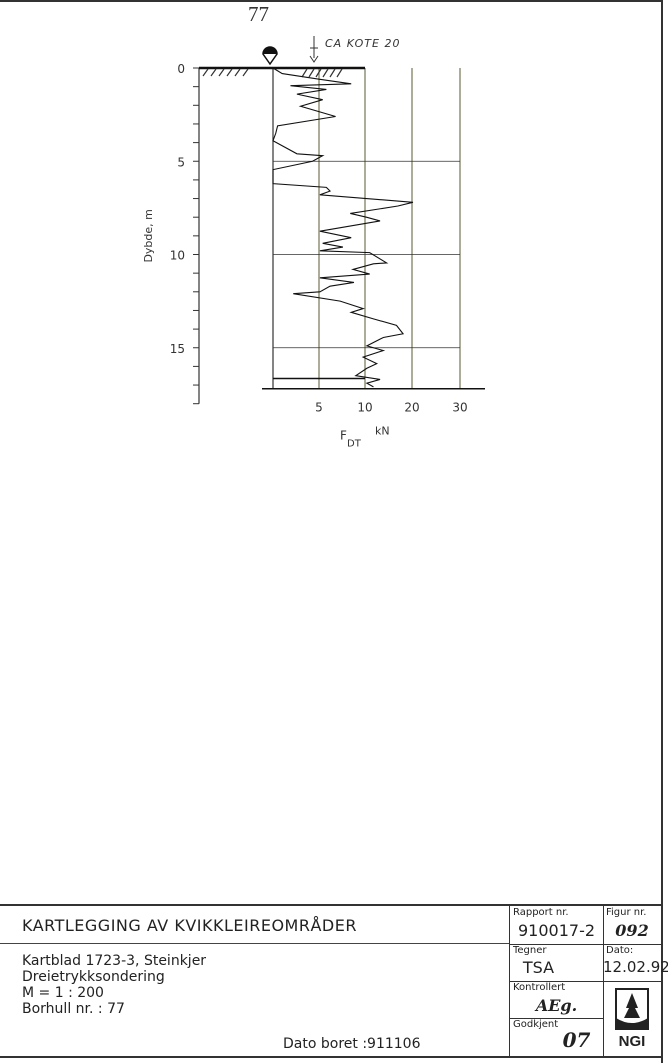 The image size is (668, 1063). Describe the element at coordinates (459, 408) in the screenshot. I see `x-tick-label: 30` at that location.